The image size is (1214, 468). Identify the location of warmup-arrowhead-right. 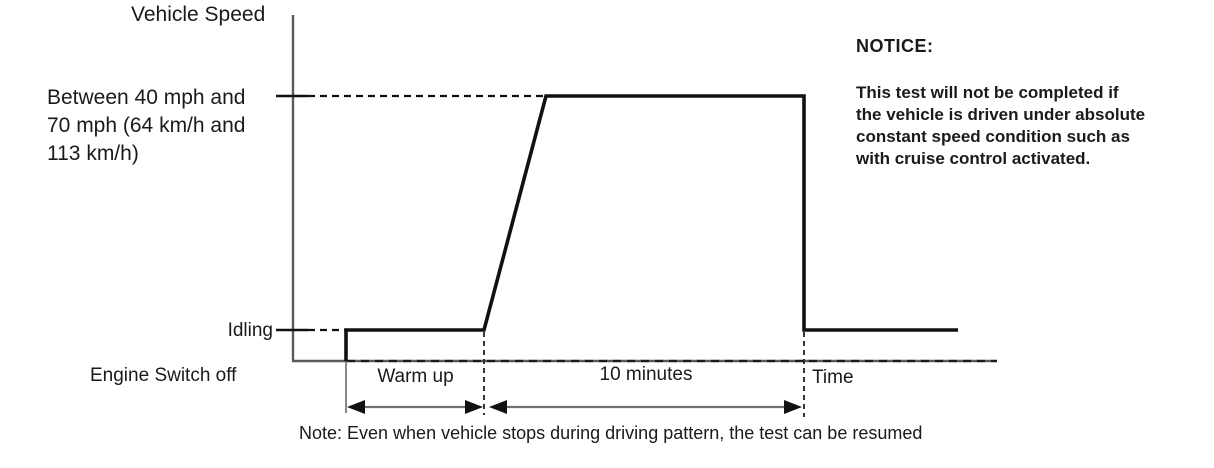
(474, 407).